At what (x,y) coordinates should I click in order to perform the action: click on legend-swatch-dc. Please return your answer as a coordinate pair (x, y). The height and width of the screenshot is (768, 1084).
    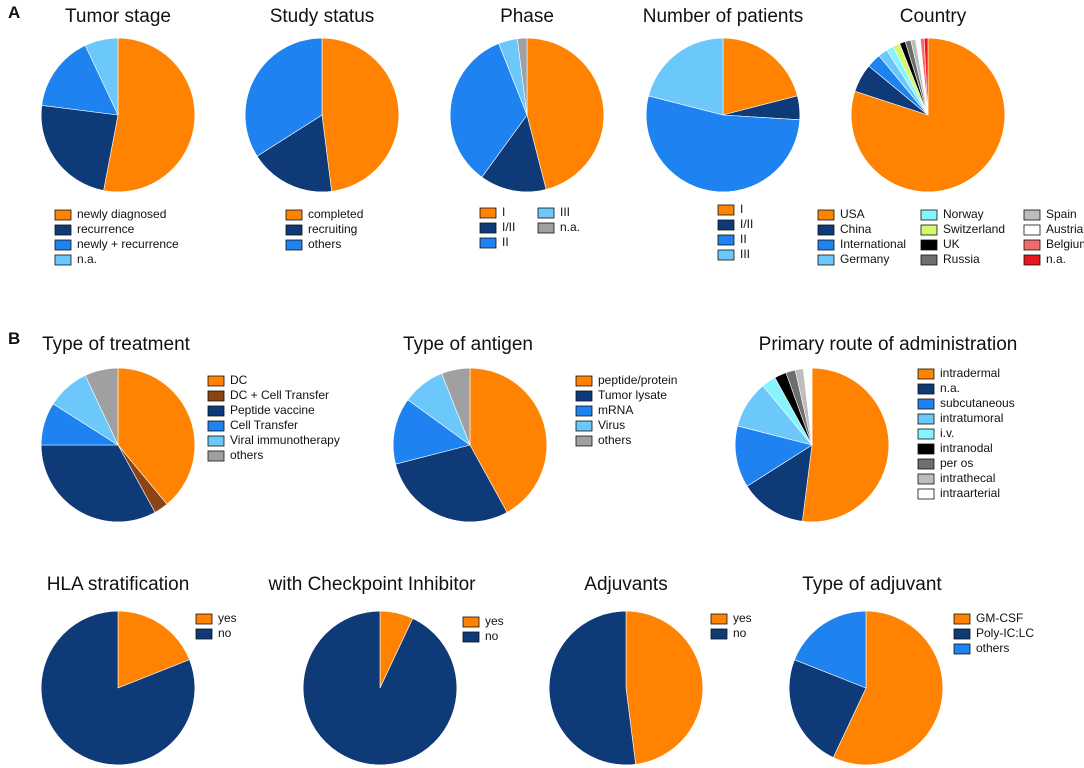
    Looking at the image, I should click on (216, 381).